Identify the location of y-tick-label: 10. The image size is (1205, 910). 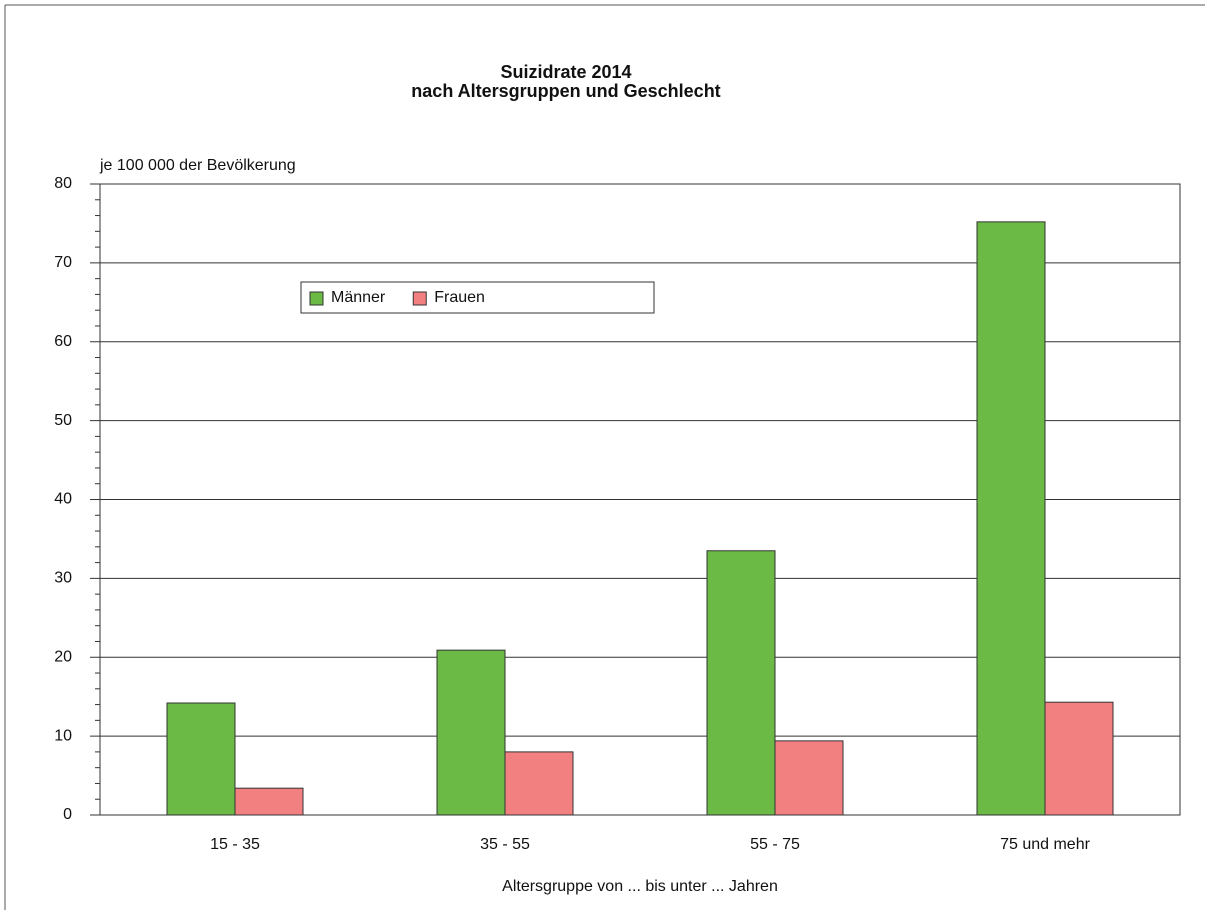
(63, 735).